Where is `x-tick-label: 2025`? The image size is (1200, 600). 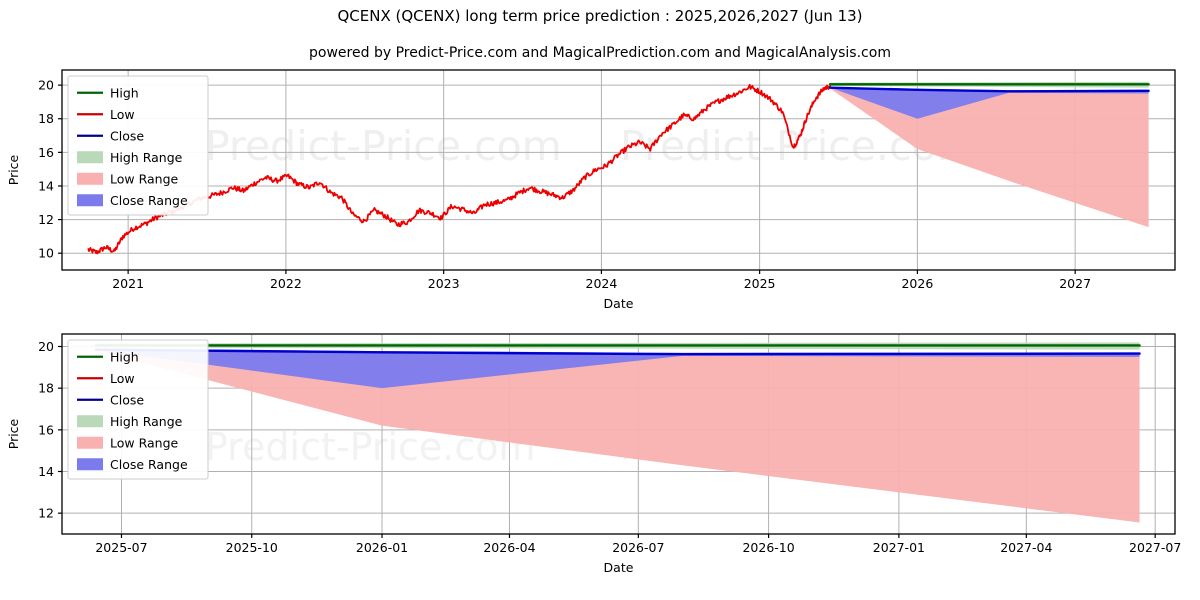 x-tick-label: 2025 is located at coordinates (760, 283).